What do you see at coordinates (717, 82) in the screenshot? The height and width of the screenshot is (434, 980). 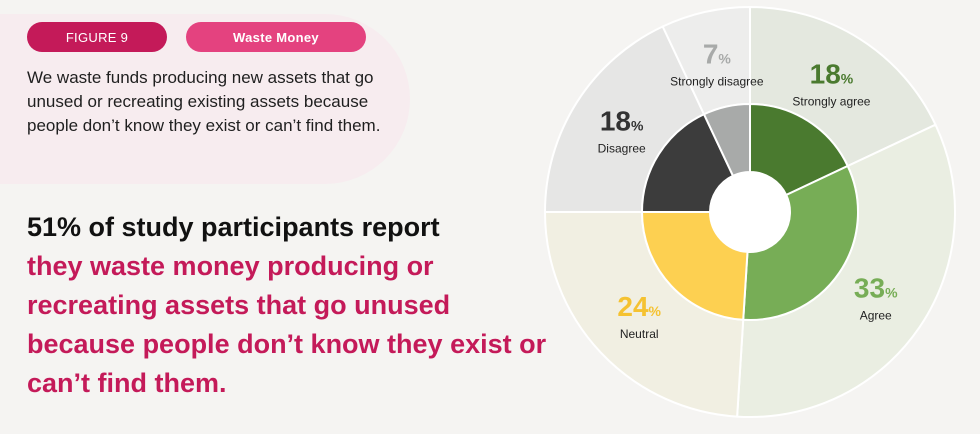 I see `category-label-strongly-disagree: Strongly disagree` at bounding box center [717, 82].